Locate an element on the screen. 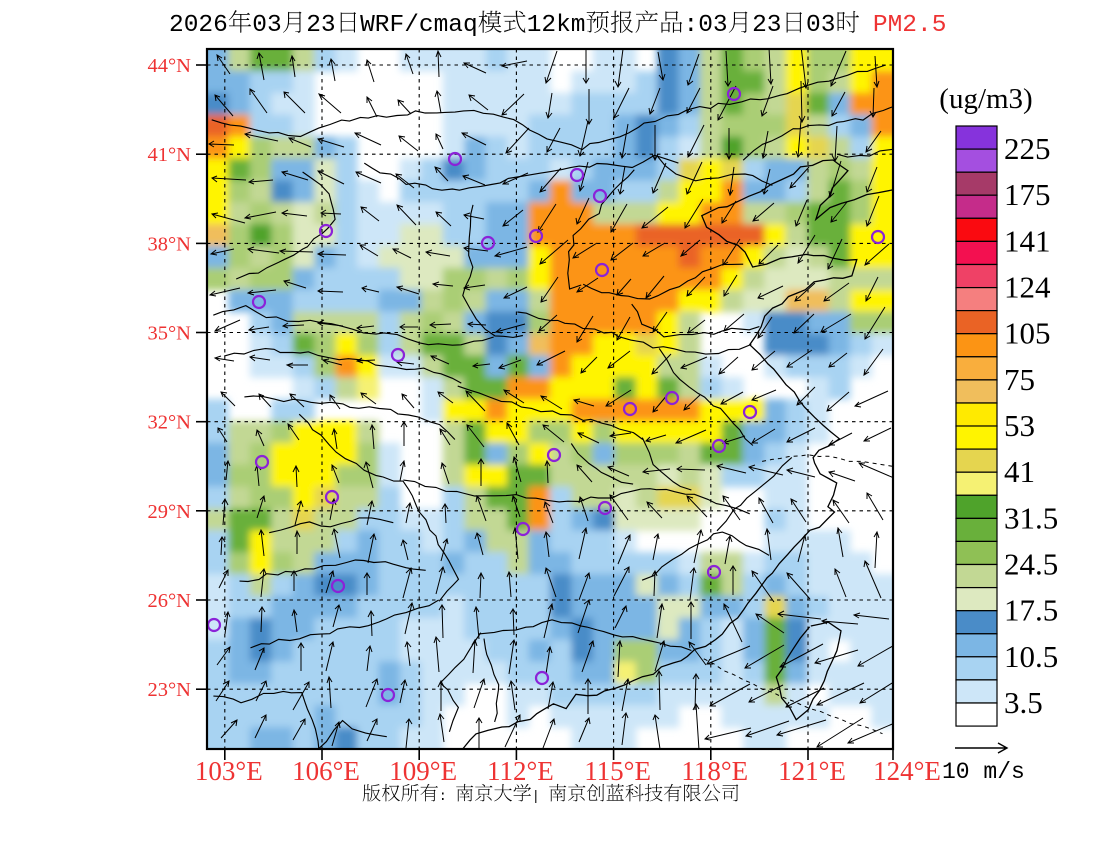 This screenshot has height=850, width=1100. svg-text: 10 m/s is located at coordinates (983, 772).